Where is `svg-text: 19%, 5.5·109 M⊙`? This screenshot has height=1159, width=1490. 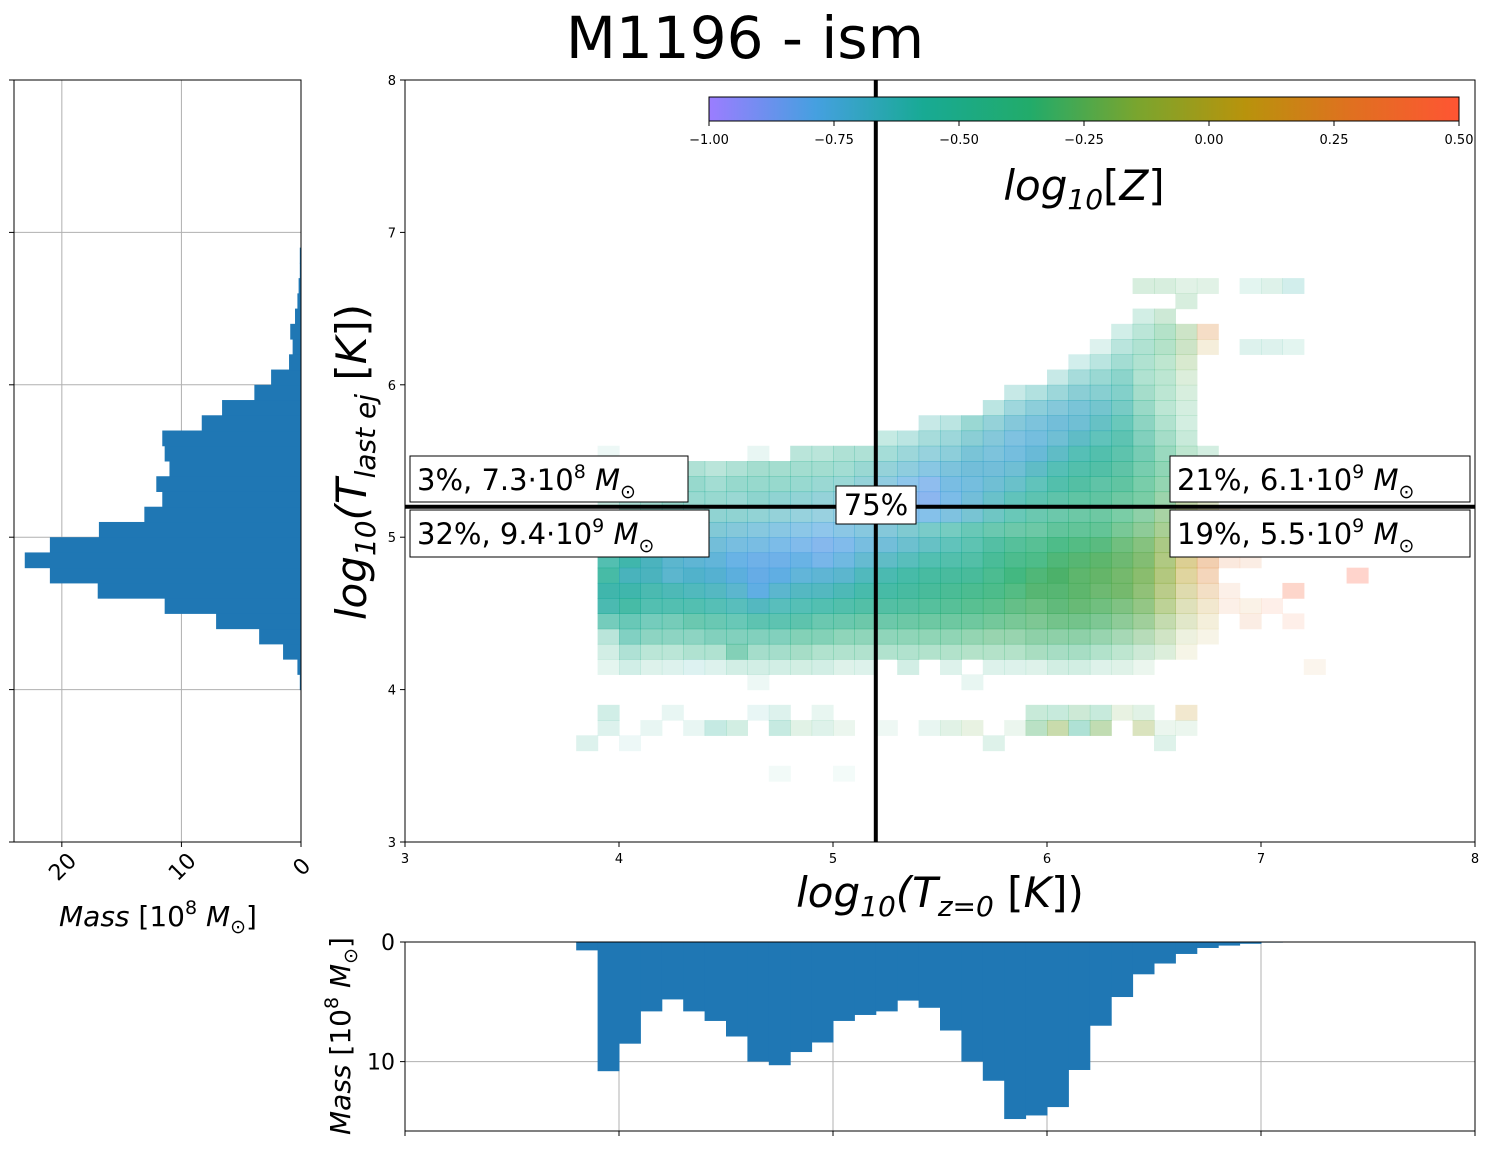
svg-text: 19%, 5.5·109 M⊙ is located at coordinates (1295, 536).